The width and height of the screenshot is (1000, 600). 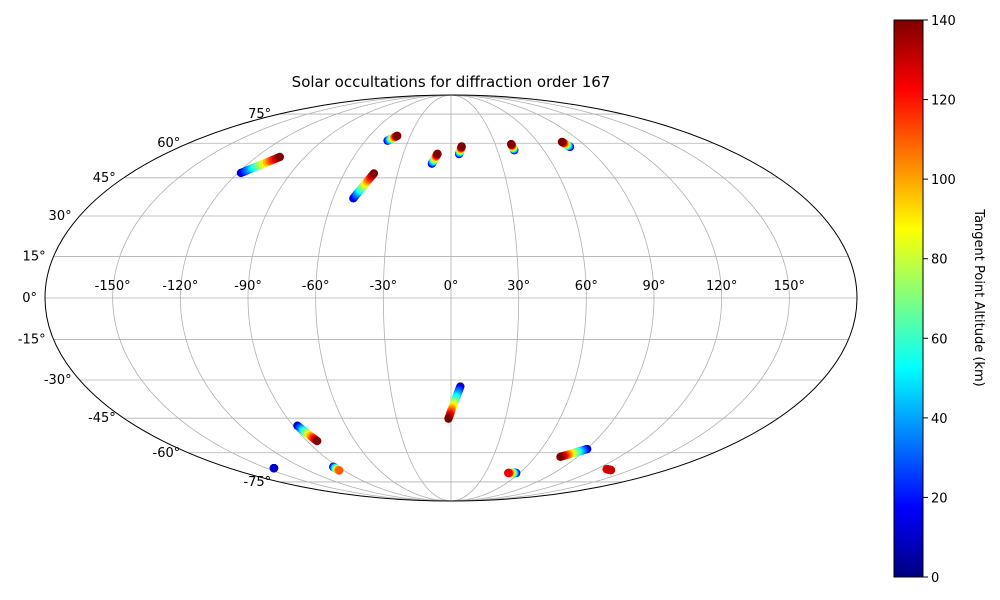 What do you see at coordinates (518, 286) in the screenshot?
I see `lon-tick-label: 30°` at bounding box center [518, 286].